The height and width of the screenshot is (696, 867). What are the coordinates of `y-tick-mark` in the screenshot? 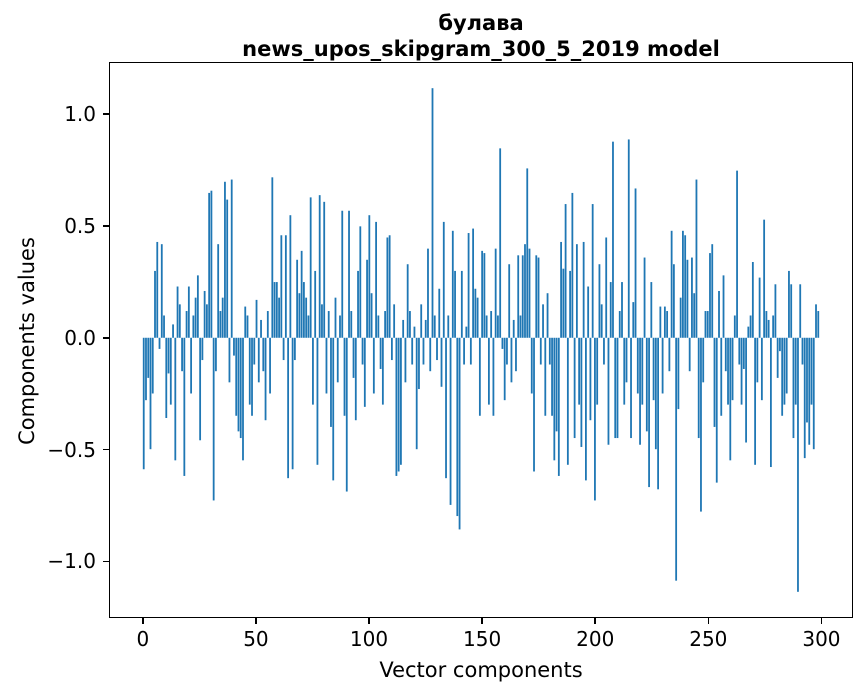 It's located at (106, 449).